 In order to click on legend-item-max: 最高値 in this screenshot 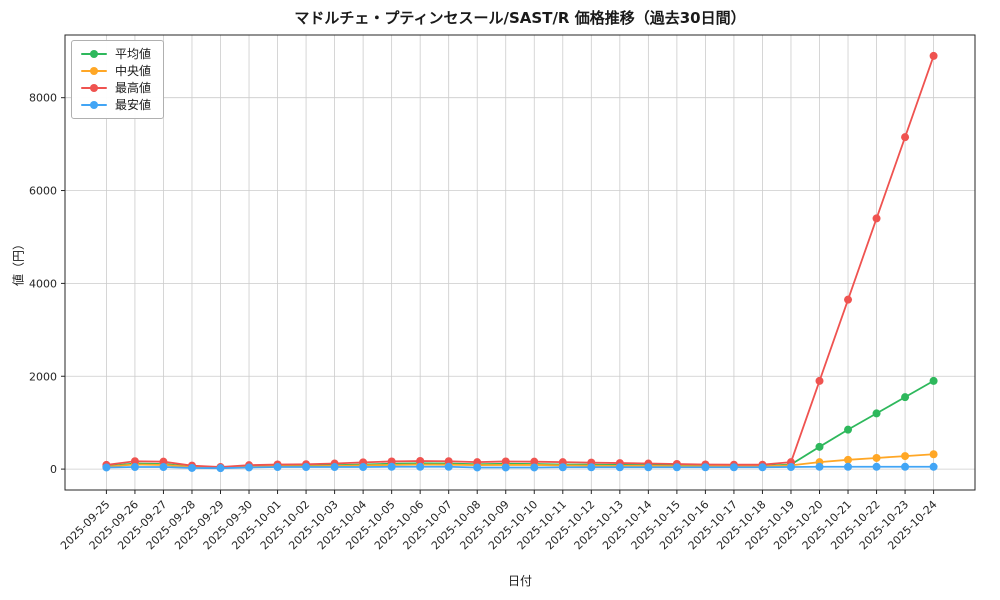, I will do `click(116, 88)`.